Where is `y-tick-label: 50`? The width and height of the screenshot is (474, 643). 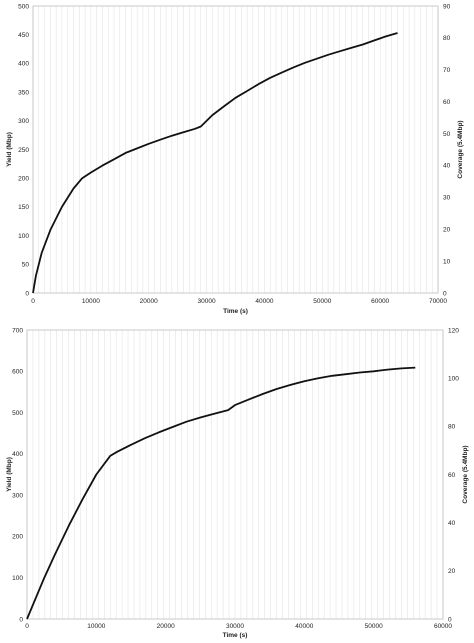 y-tick-label: 50 is located at coordinates (26, 265).